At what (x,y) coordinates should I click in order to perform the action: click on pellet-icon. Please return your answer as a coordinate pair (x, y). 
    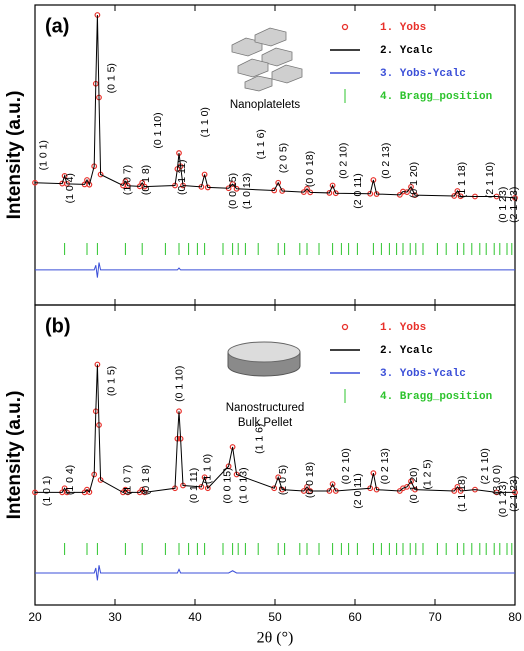
    Looking at the image, I should click on (264, 359).